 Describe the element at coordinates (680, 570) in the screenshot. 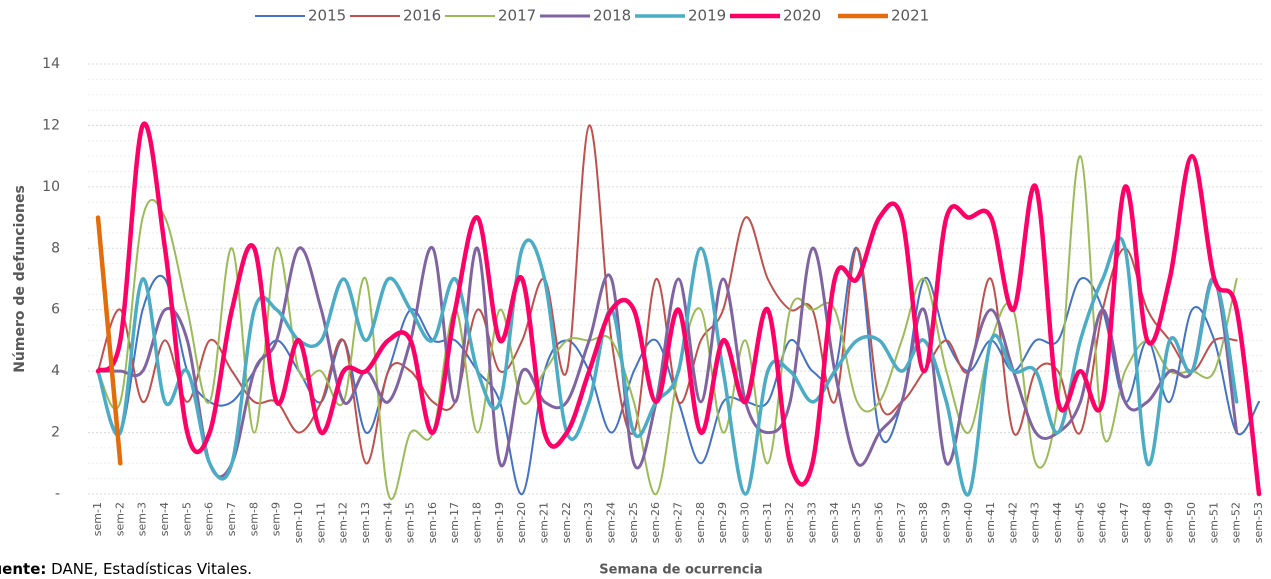

I see `x-axis-title: Semana de ocurrencia` at that location.